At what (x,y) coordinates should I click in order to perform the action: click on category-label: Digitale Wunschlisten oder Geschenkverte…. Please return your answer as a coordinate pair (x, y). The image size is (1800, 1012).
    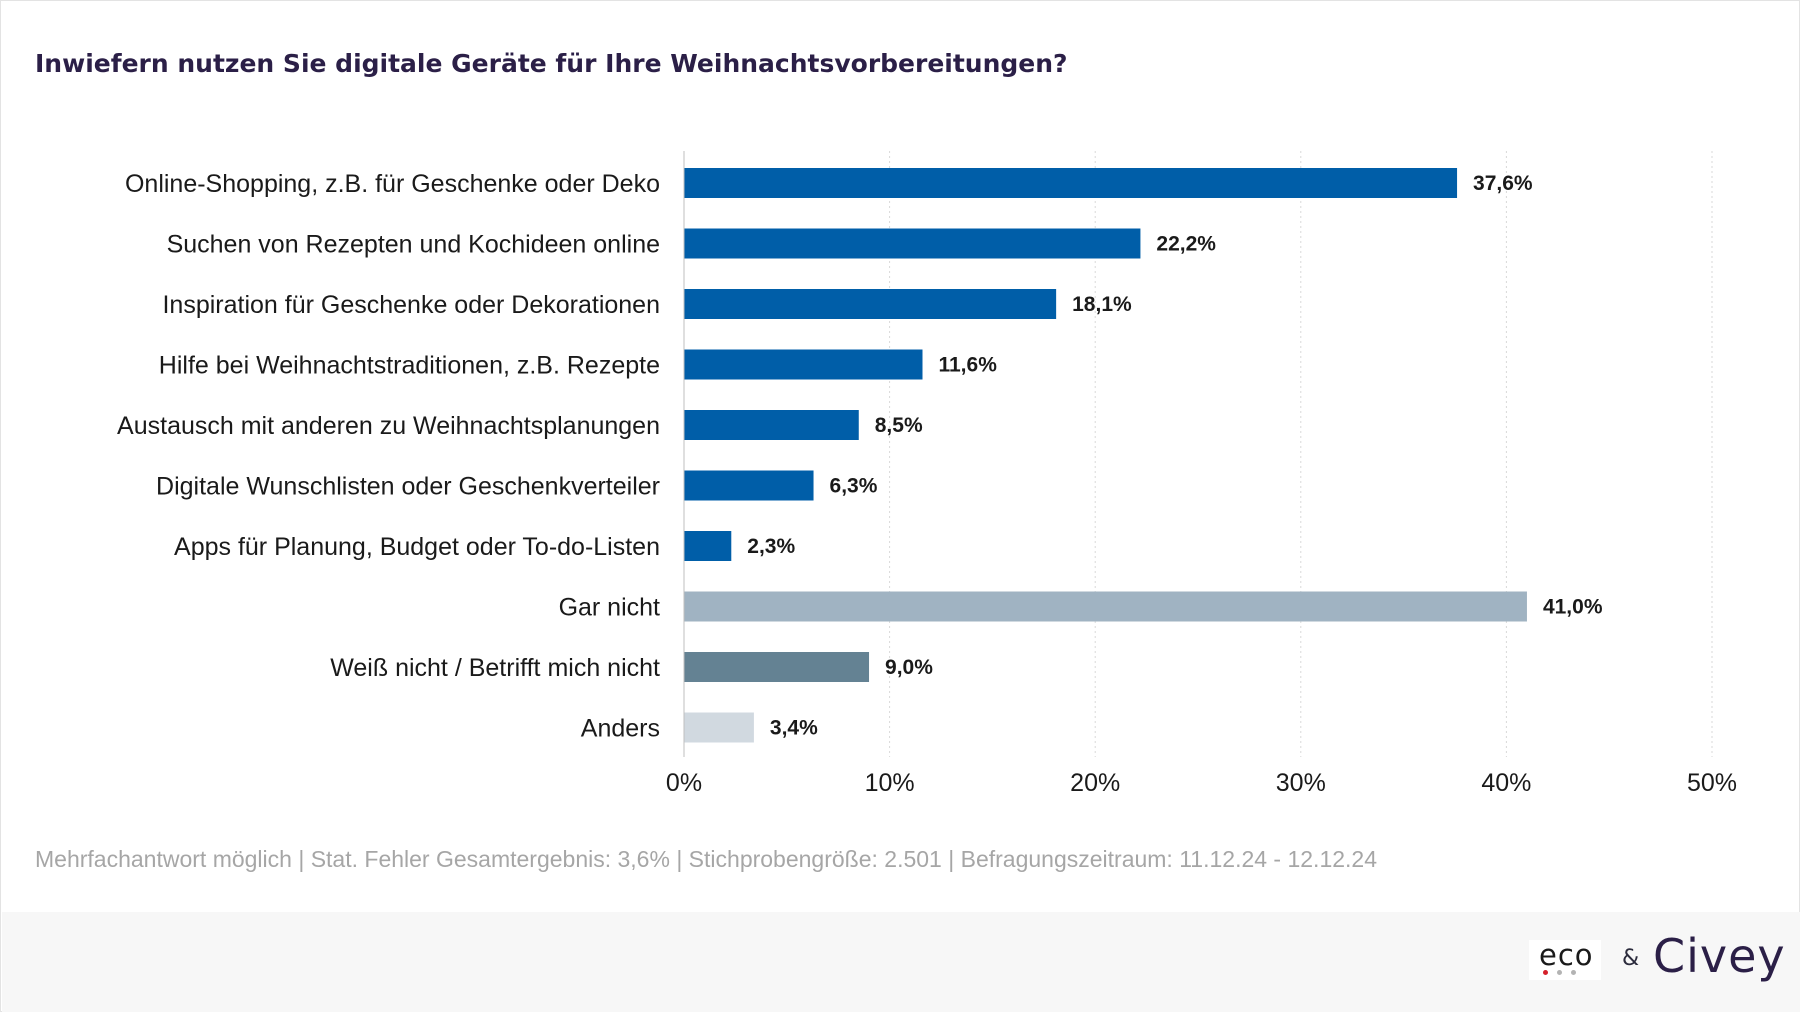
    Looking at the image, I should click on (408, 487).